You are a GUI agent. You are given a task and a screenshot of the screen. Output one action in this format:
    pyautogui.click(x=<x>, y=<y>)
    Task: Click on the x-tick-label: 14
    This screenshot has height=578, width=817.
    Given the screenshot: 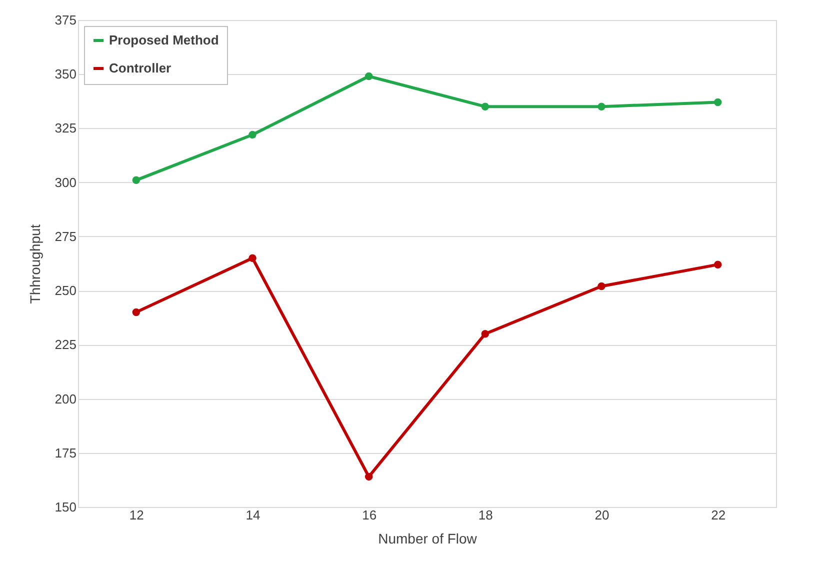 What is the action you would take?
    pyautogui.click(x=253, y=515)
    